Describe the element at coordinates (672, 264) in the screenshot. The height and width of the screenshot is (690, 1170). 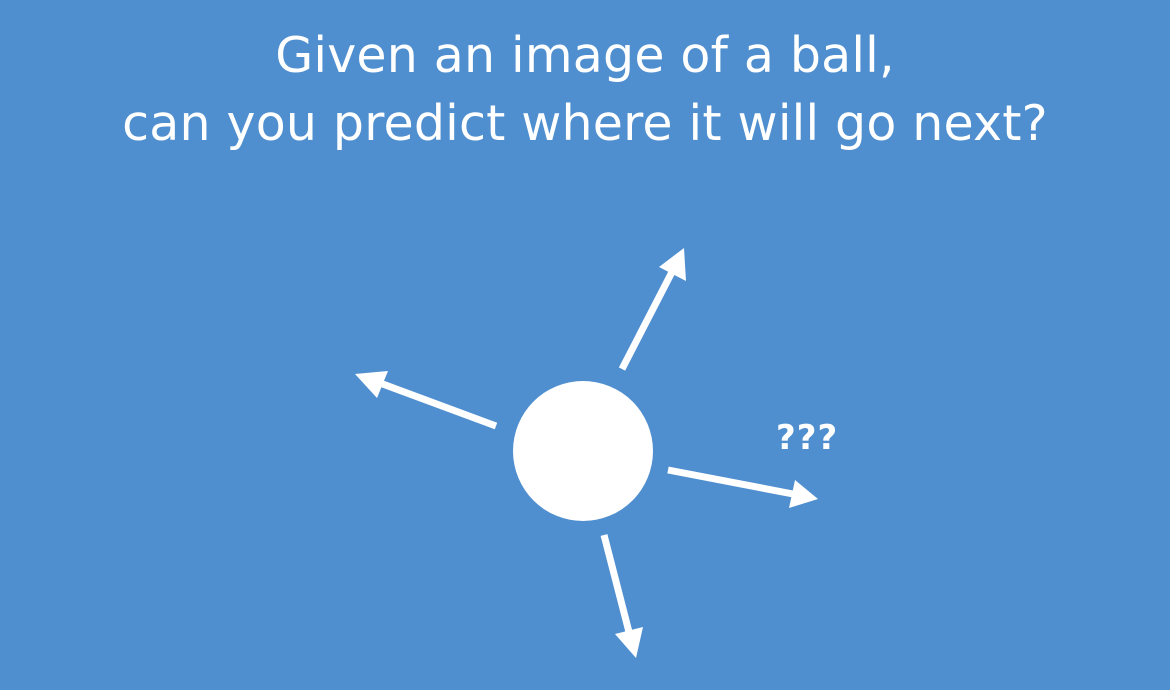
I see `arrow-up-right-head` at that location.